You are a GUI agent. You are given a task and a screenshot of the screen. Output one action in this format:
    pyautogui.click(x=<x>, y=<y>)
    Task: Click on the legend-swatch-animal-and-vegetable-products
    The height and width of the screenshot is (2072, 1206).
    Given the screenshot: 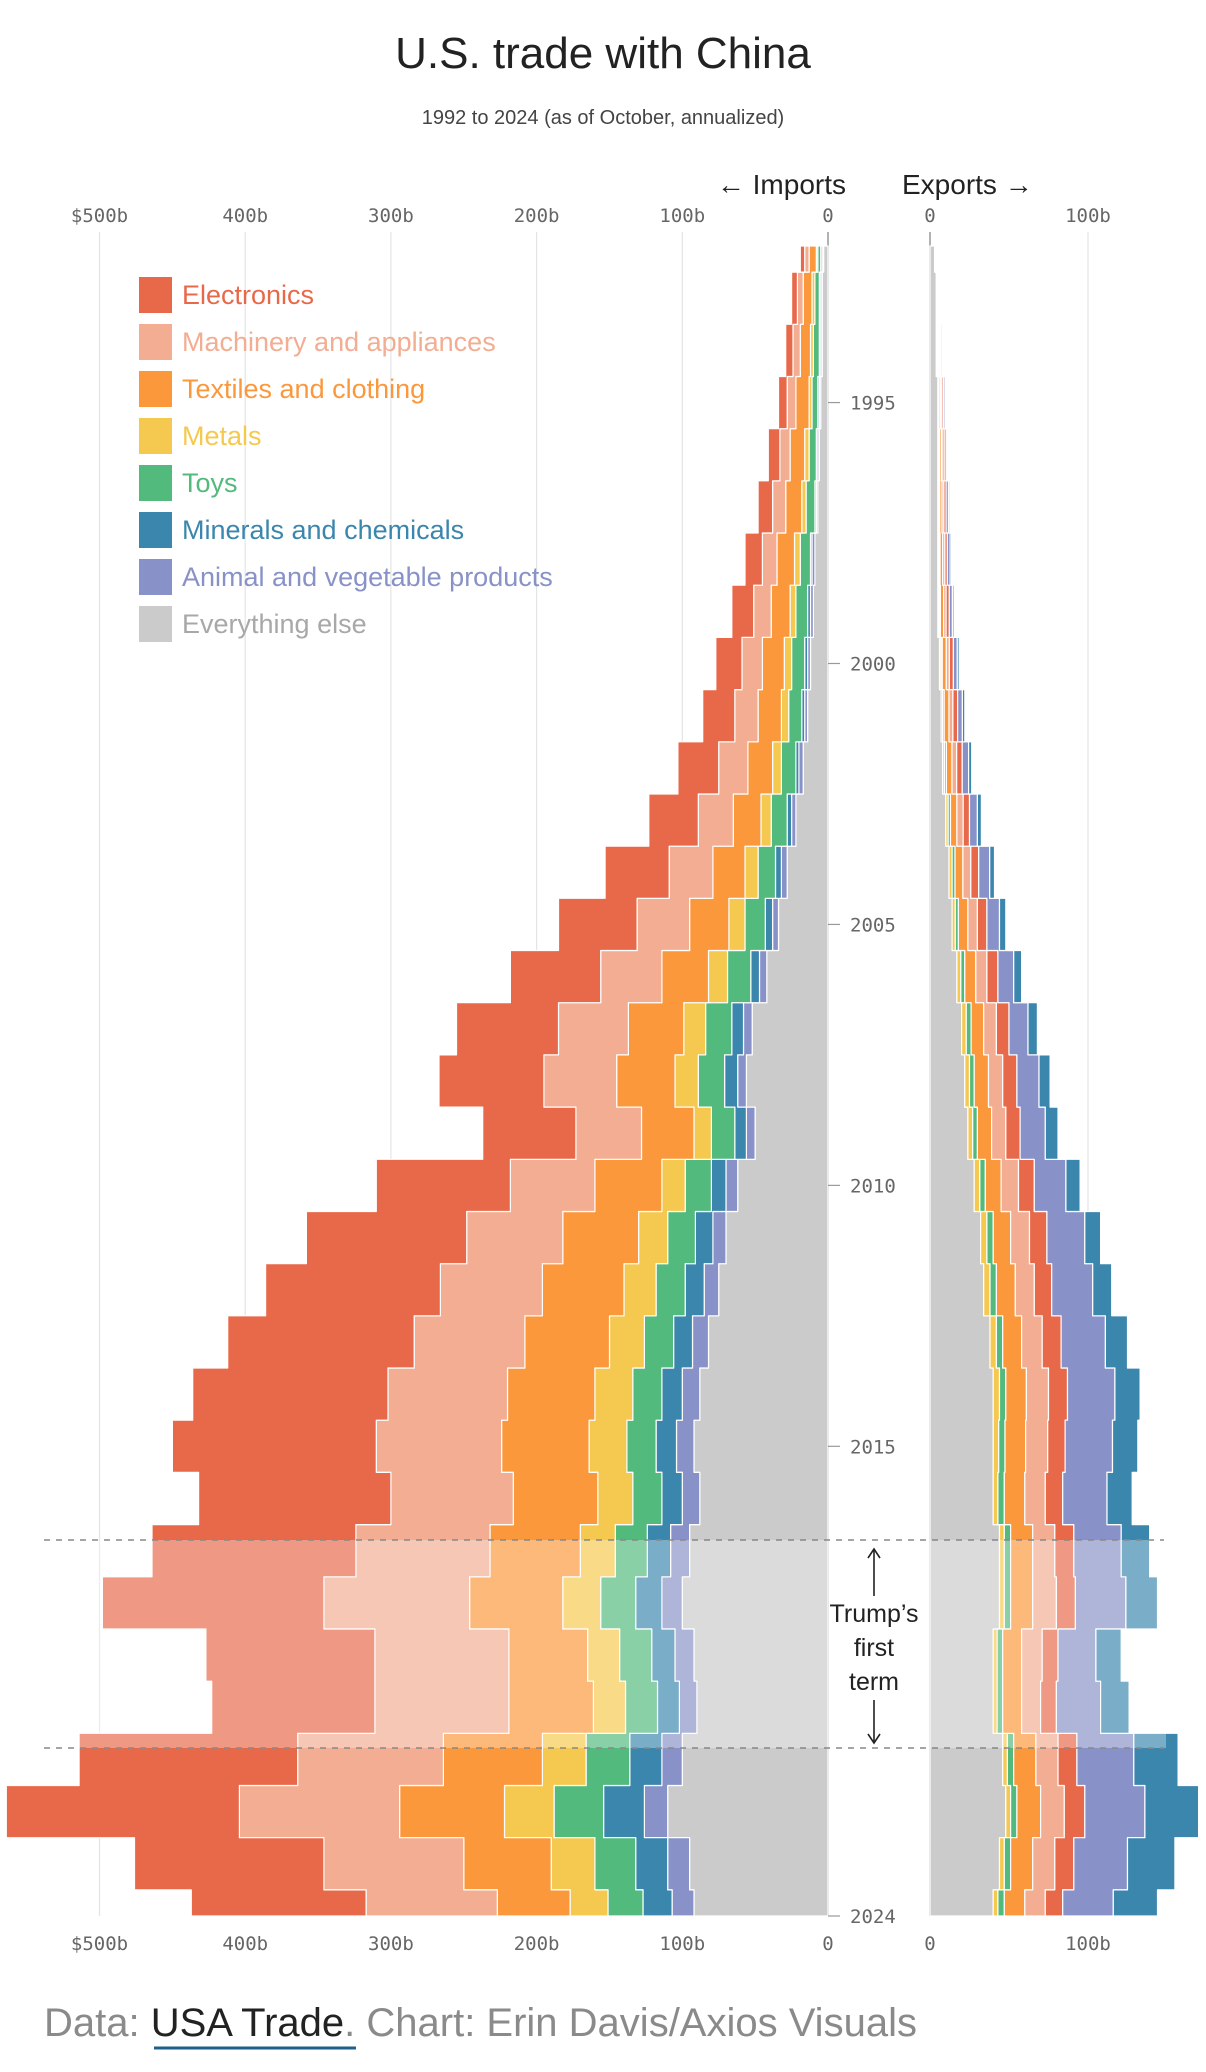 What is the action you would take?
    pyautogui.click(x=155, y=577)
    